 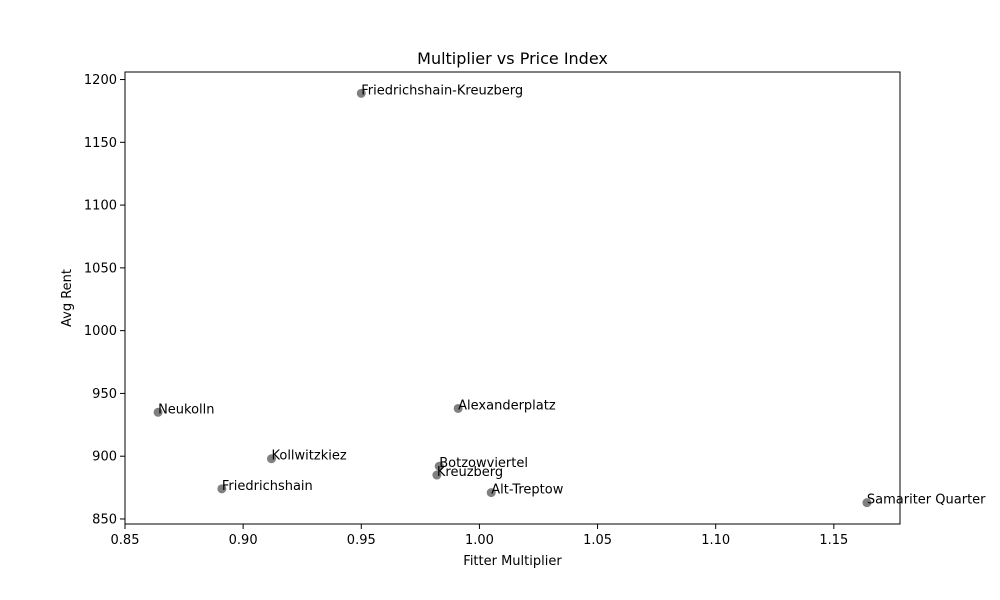 What do you see at coordinates (308, 456) in the screenshot?
I see `data-point-label: Kollwitzkiez` at bounding box center [308, 456].